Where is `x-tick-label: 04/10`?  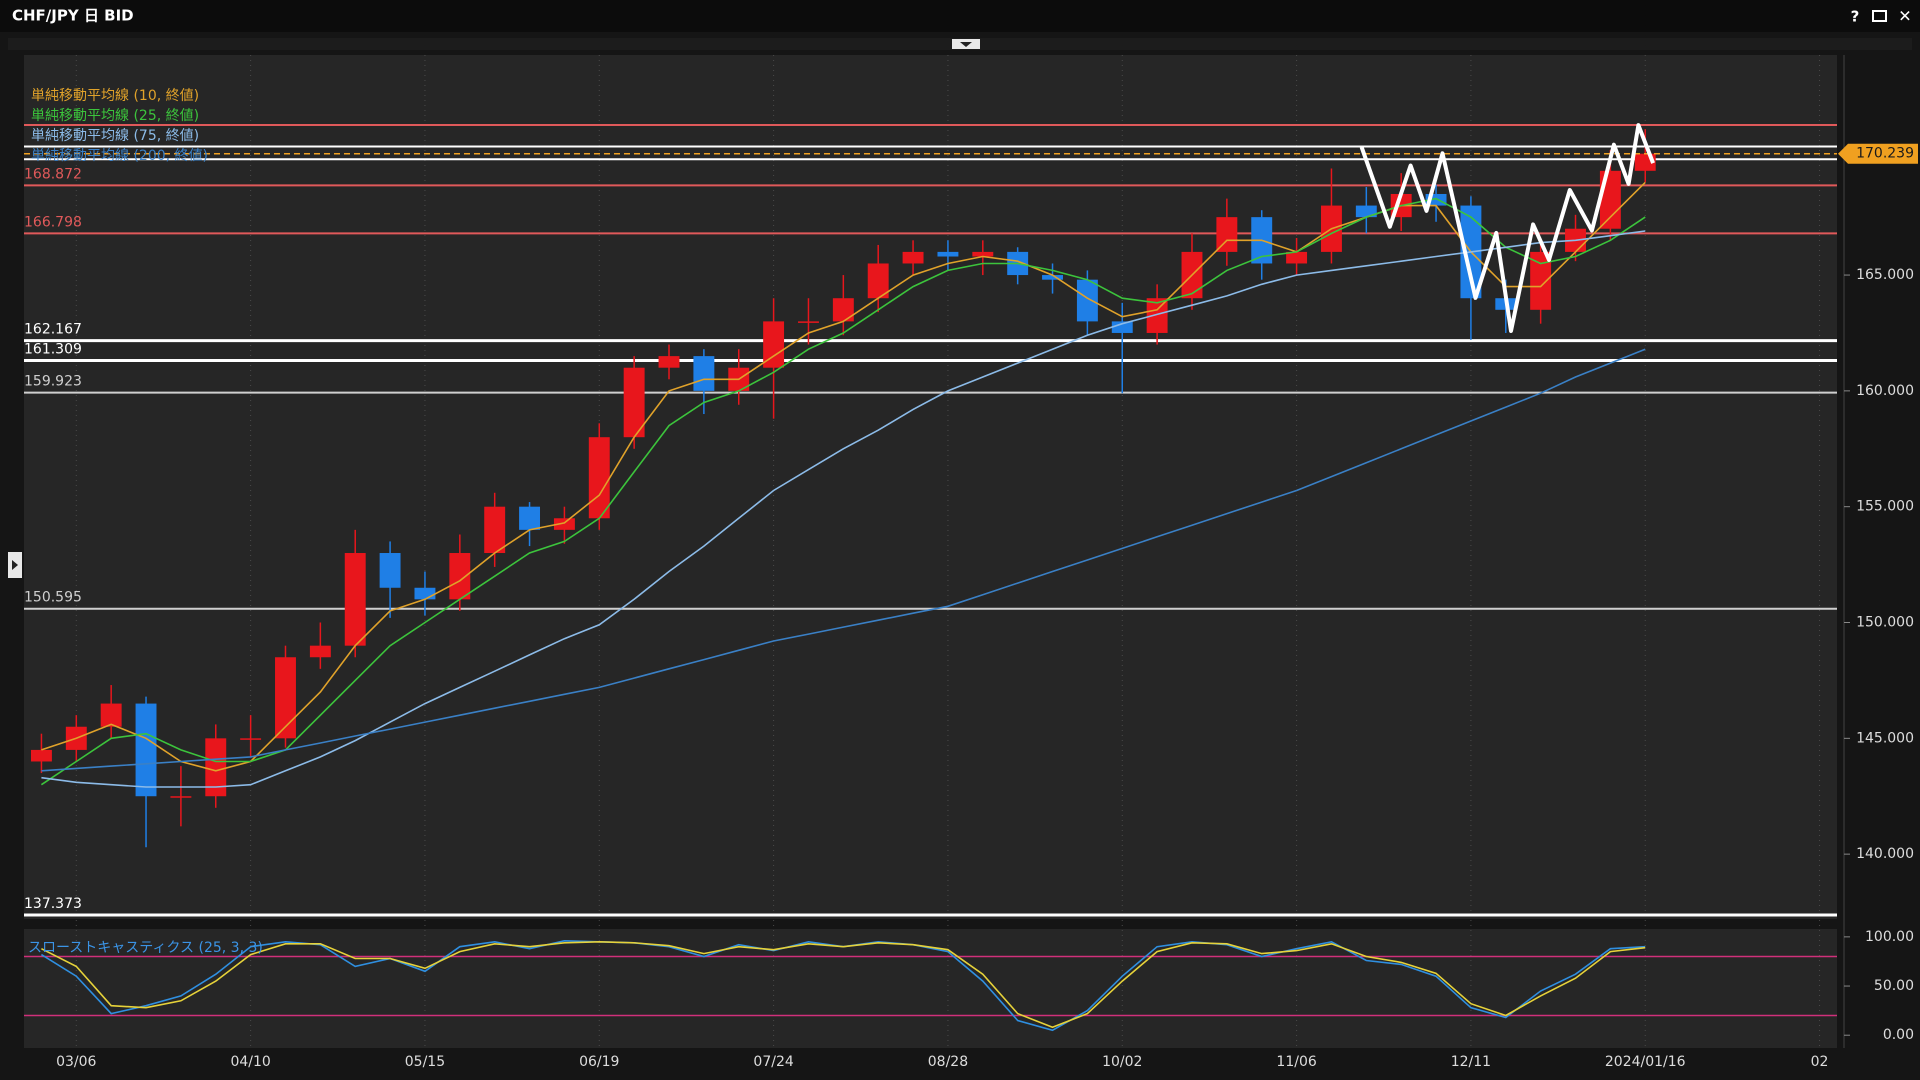 x-tick-label: 04/10 is located at coordinates (250, 1062).